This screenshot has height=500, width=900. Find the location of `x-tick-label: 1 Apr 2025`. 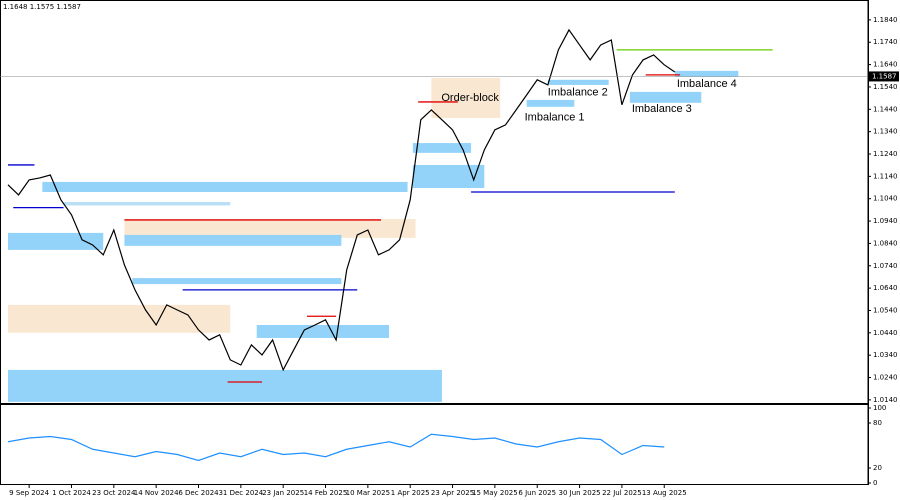

x-tick-label: 1 Apr 2025 is located at coordinates (410, 493).